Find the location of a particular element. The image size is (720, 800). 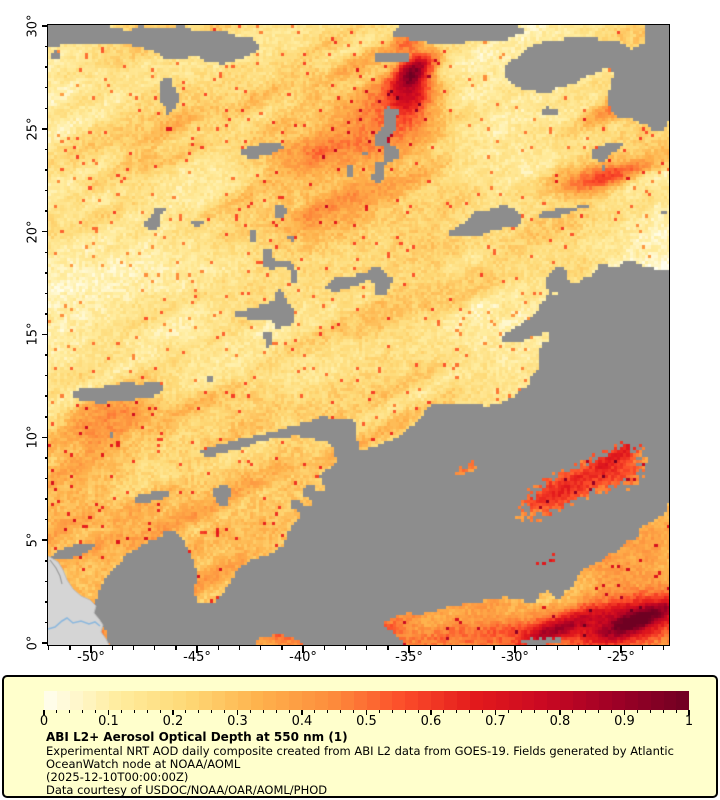

y-tick-label: 20° is located at coordinates (33, 232).